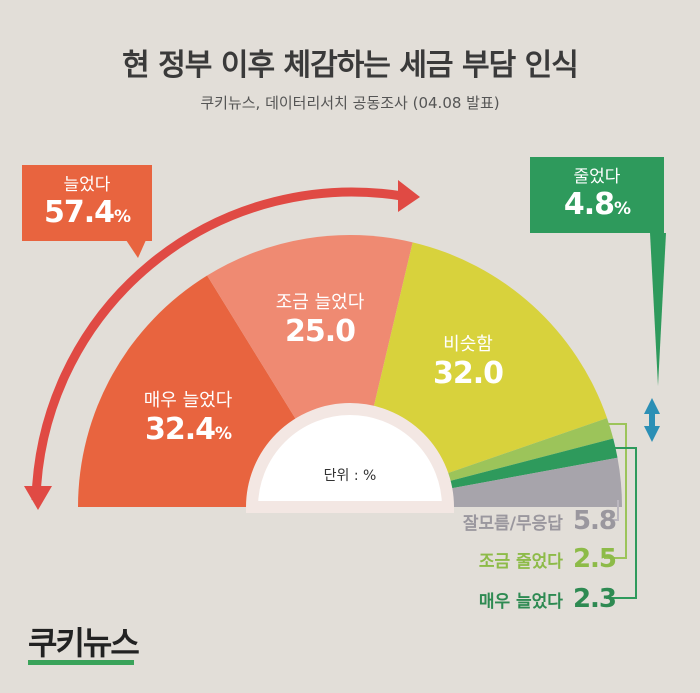 The image size is (700, 693). I want to click on chart-subtitle: 쿠키뉴스, 데이터리서치 공동조사 (04.08 발표), so click(350, 103).